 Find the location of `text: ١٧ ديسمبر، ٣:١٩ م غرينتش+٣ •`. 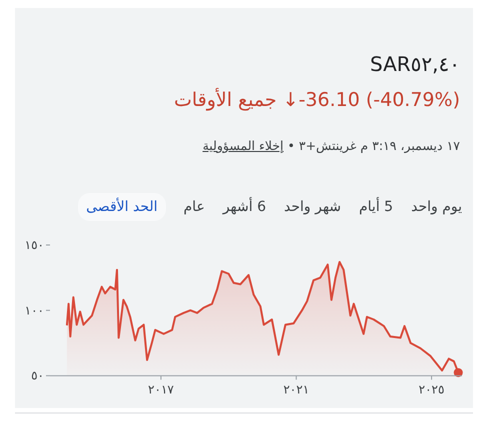

text: ١٧ ديسمبر، ٣:١٩ م غرينتش+٣ • is located at coordinates (373, 145).